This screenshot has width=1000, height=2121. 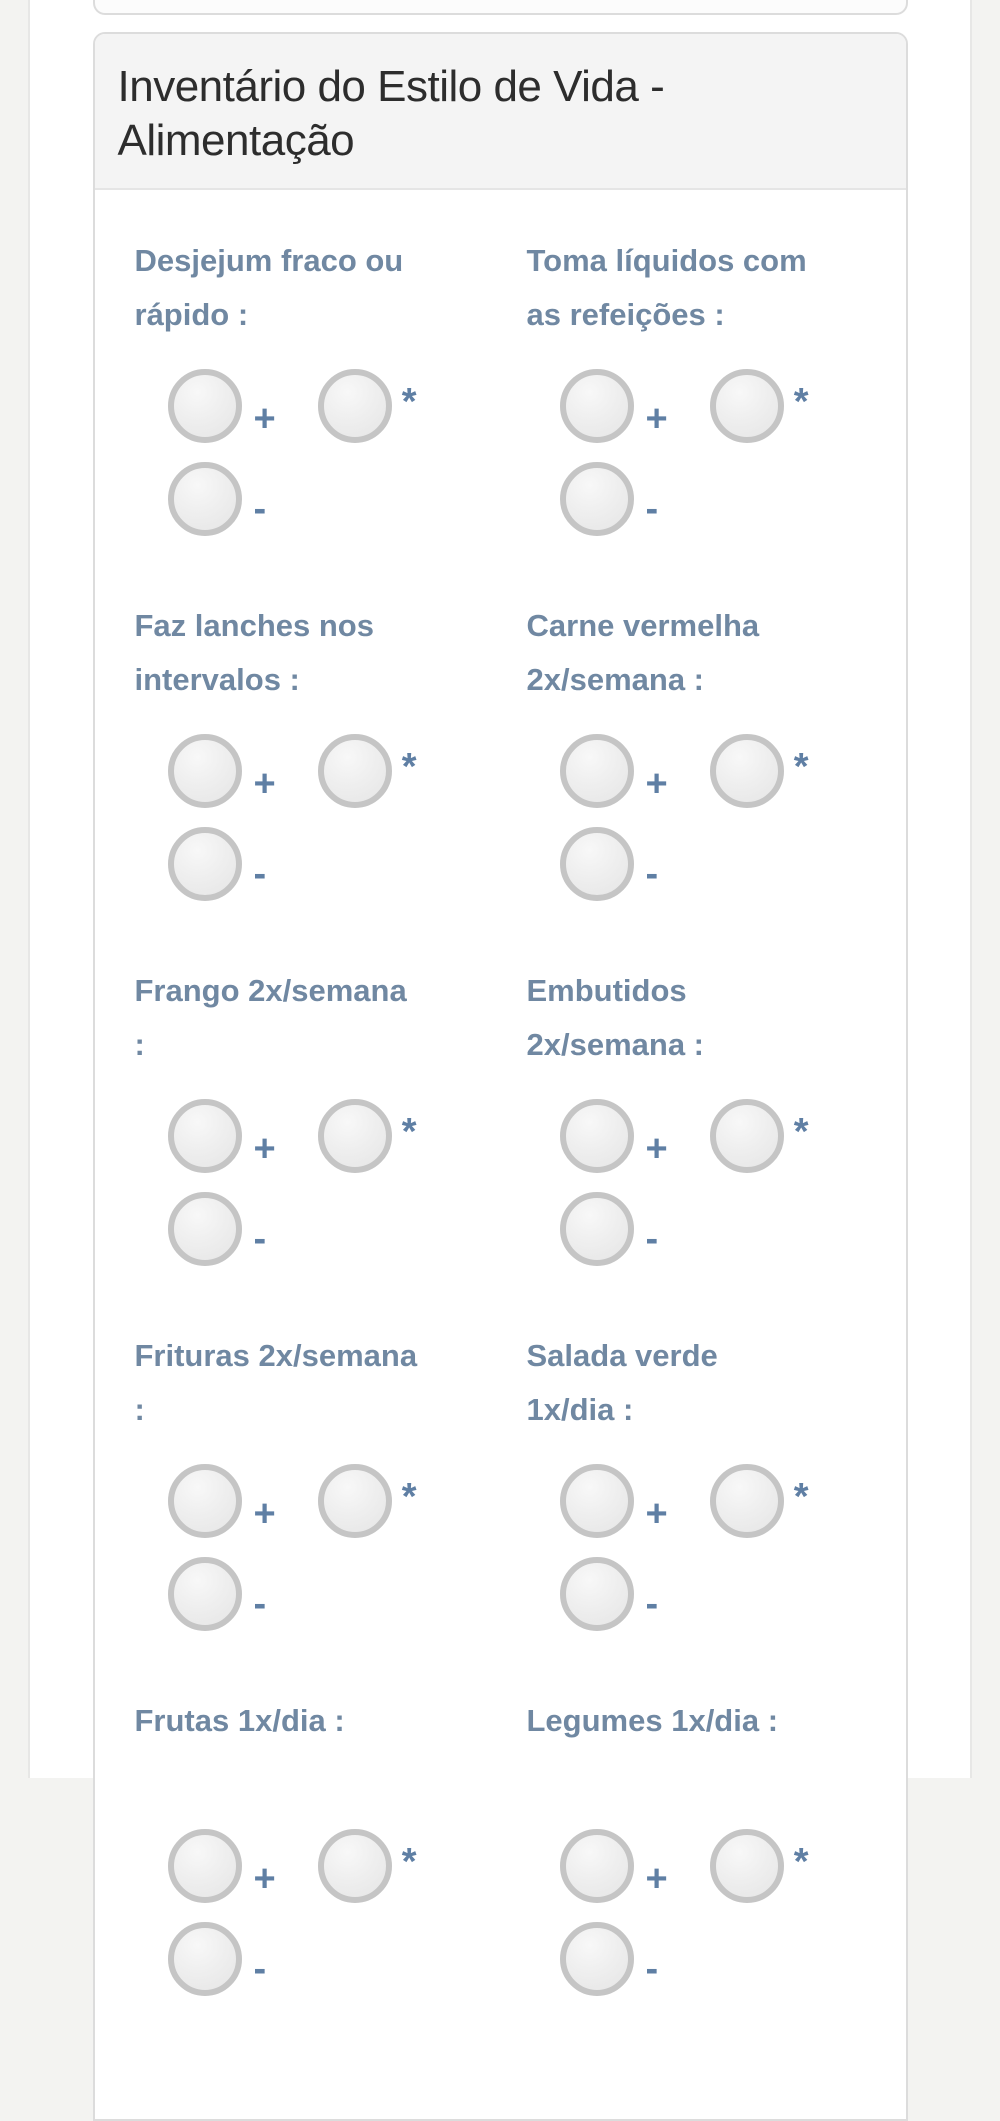 I want to click on question-label-line: Frango 2x/semana, so click(x=331, y=991).